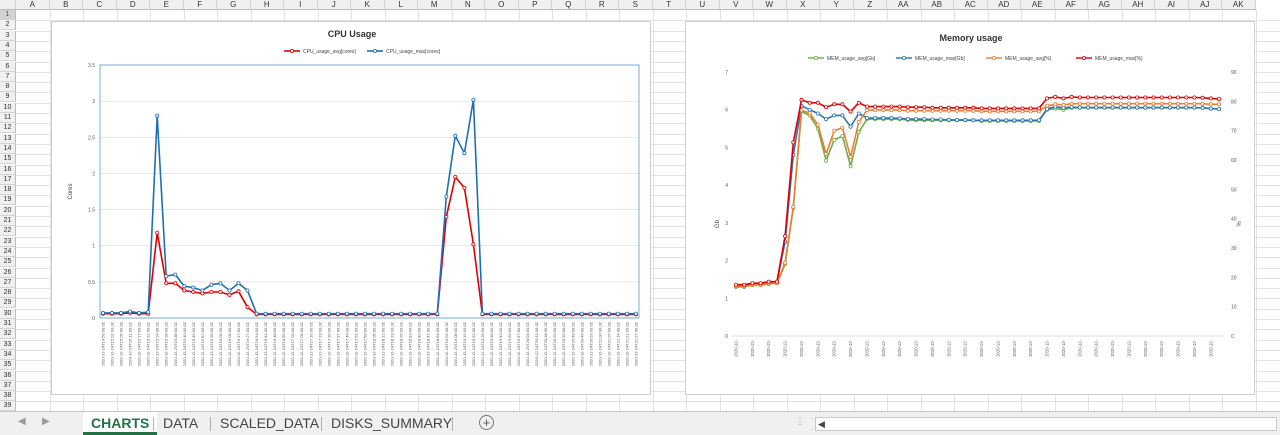 Image resolution: width=1280 pixels, height=435 pixels. I want to click on column-header: C, so click(100, 5).